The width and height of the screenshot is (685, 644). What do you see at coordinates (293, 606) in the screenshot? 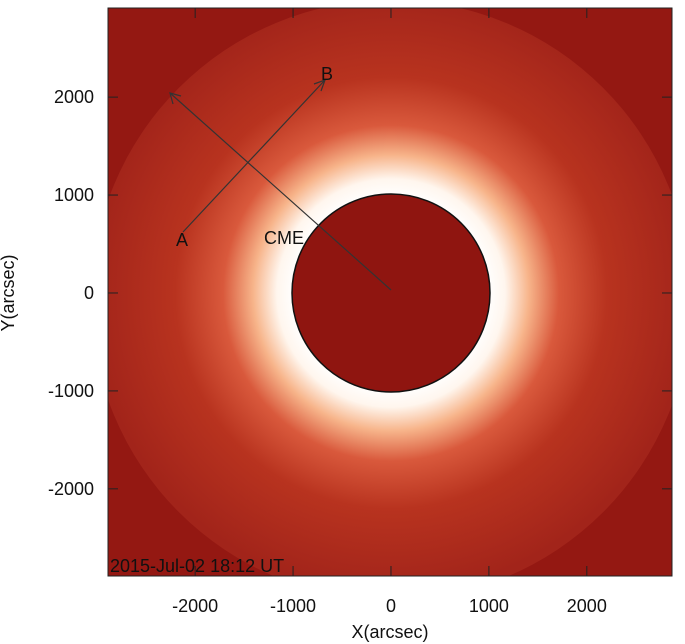
I see `x-tick-label: -1000` at bounding box center [293, 606].